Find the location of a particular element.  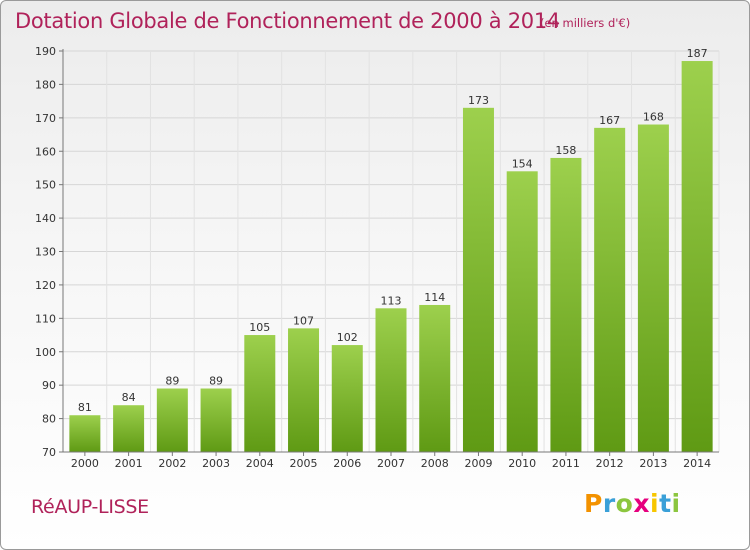

x-tick-label: 2004 is located at coordinates (260, 463).